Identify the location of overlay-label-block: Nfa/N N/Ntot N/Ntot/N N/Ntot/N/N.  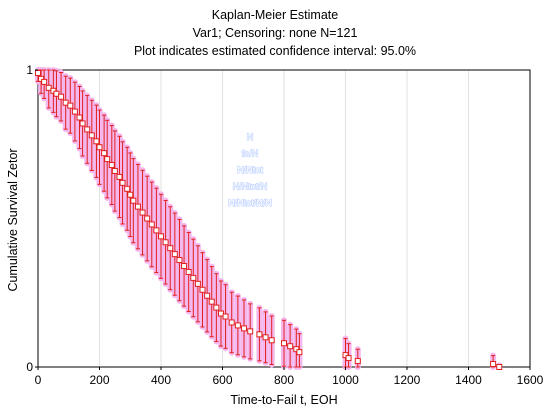
(250, 169).